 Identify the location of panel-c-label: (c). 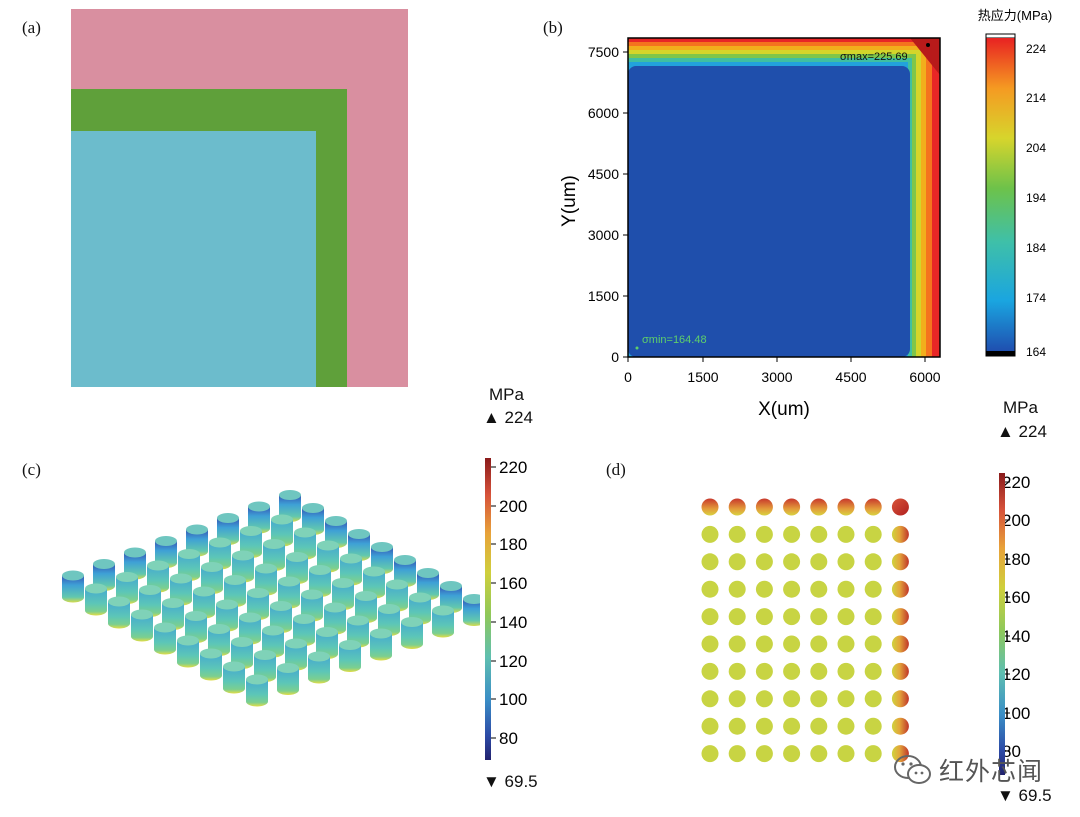
(31, 469).